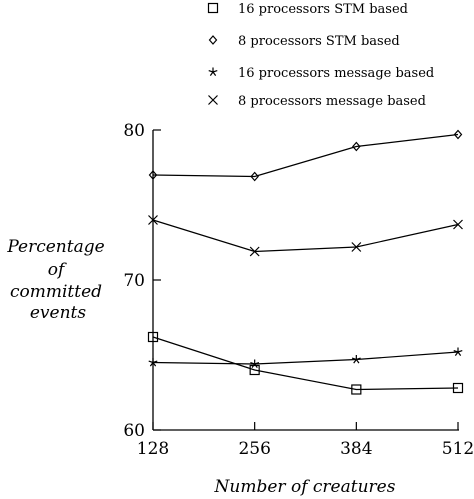 This screenshot has height=499, width=474. What do you see at coordinates (134, 281) in the screenshot?
I see `y-tick-label: 70` at bounding box center [134, 281].